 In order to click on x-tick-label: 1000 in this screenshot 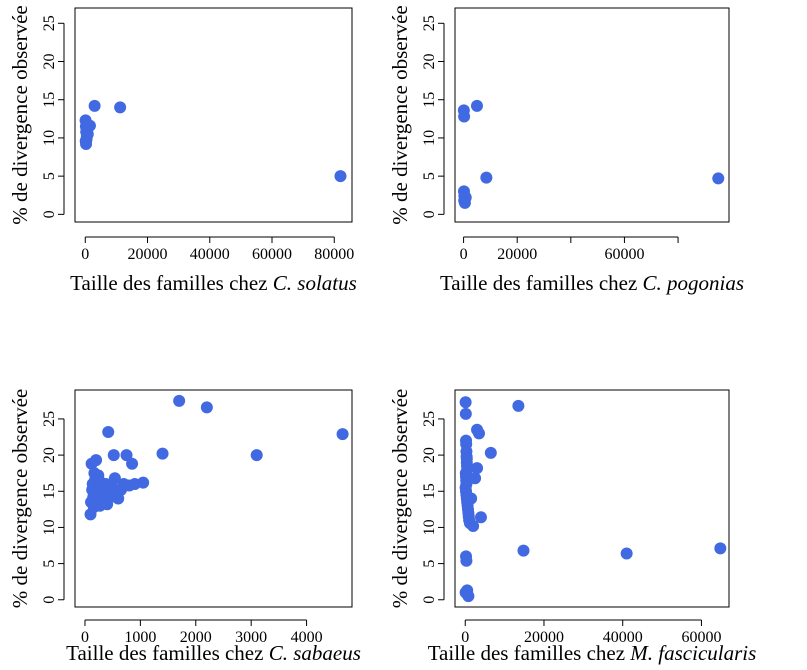, I will do `click(140, 637)`.